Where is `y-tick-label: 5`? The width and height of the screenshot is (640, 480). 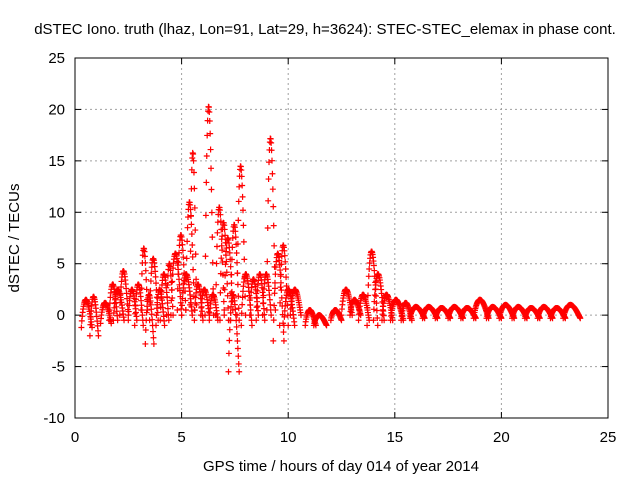 y-tick-label: 5 is located at coordinates (61, 264).